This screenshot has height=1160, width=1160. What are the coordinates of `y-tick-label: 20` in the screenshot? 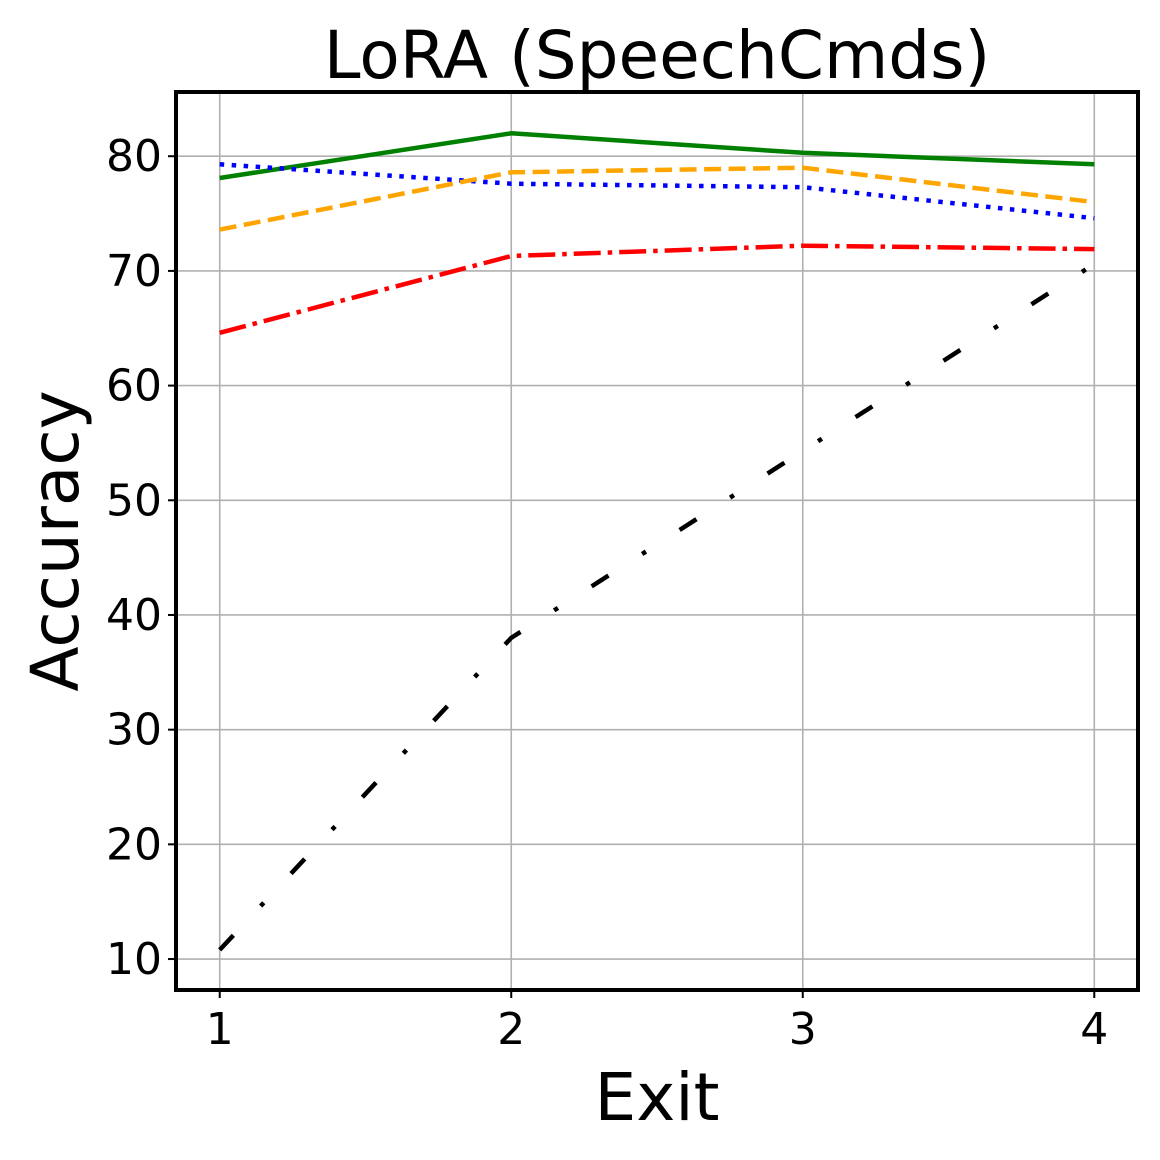 It's located at (134, 844).